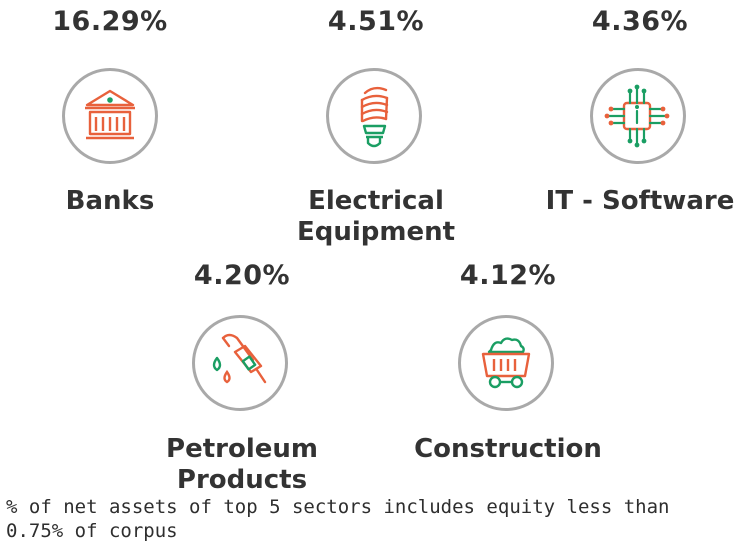  Describe the element at coordinates (640, 201) in the screenshot. I see `sector-name: IT - Software` at that location.